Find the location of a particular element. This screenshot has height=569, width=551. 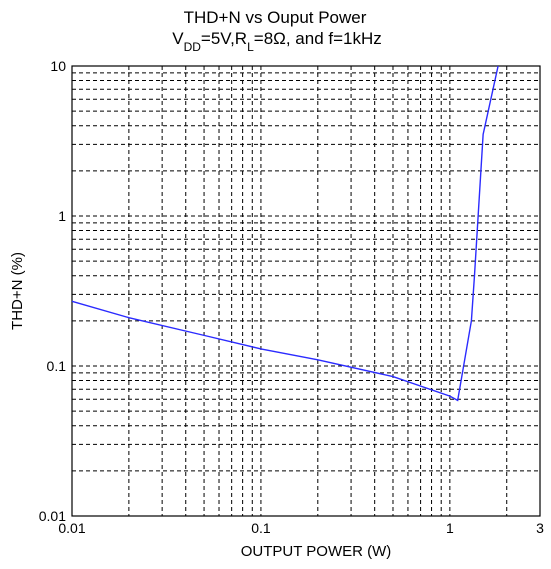

x-tick-label: 0.01 is located at coordinates (71, 528).